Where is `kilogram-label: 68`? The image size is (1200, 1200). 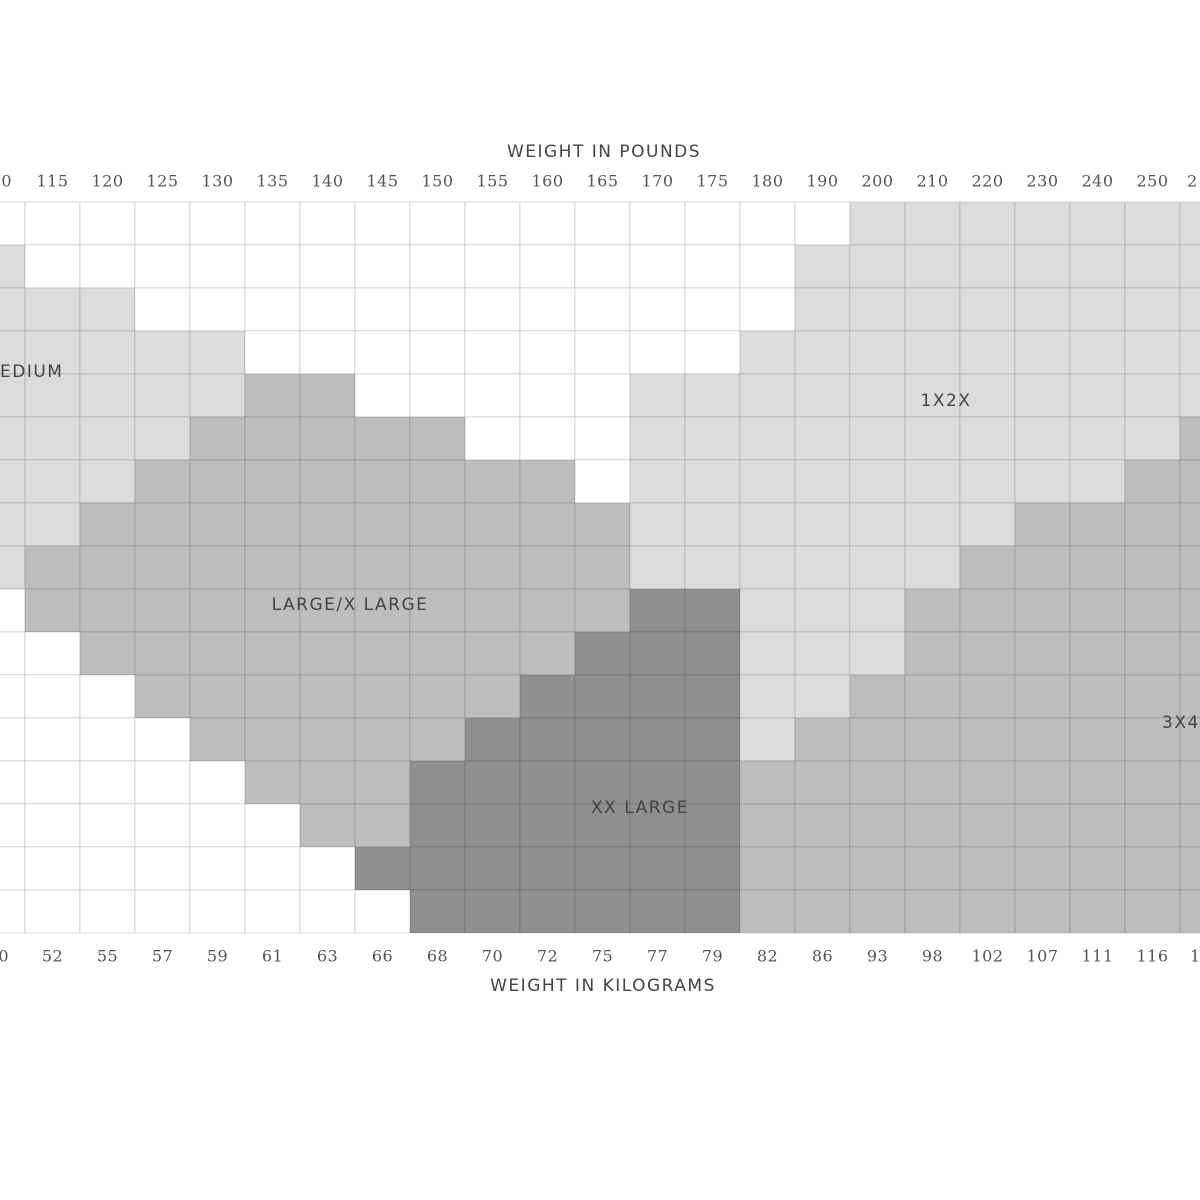 kilogram-label: 68 is located at coordinates (437, 956).